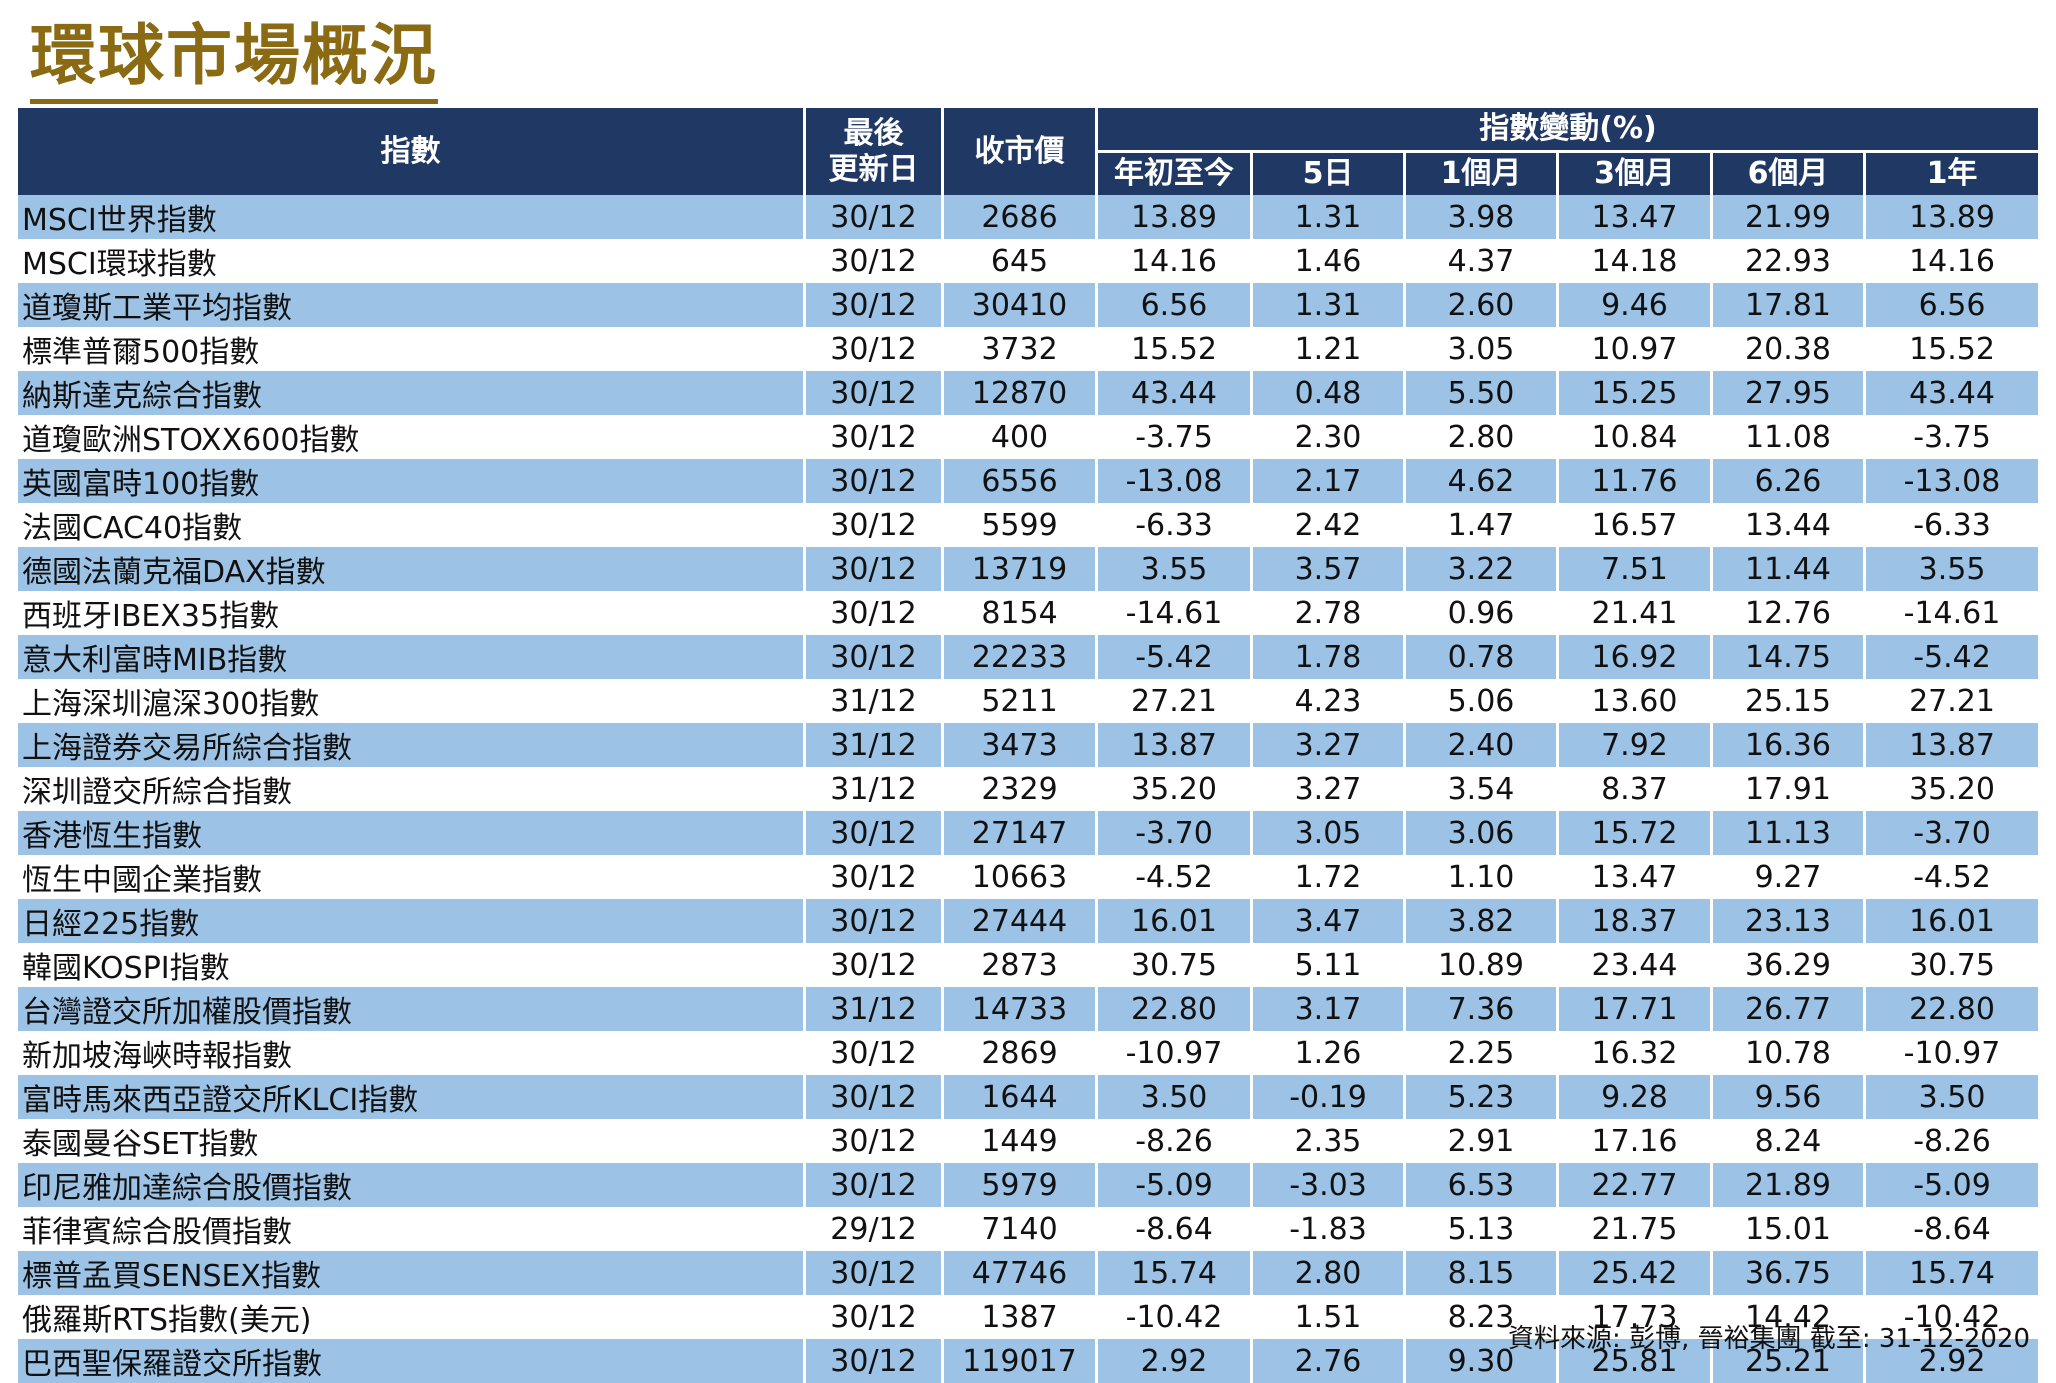  Describe the element at coordinates (412, 305) in the screenshot. I see `index-name-cell: 道瓊斯工業平均指數` at that location.